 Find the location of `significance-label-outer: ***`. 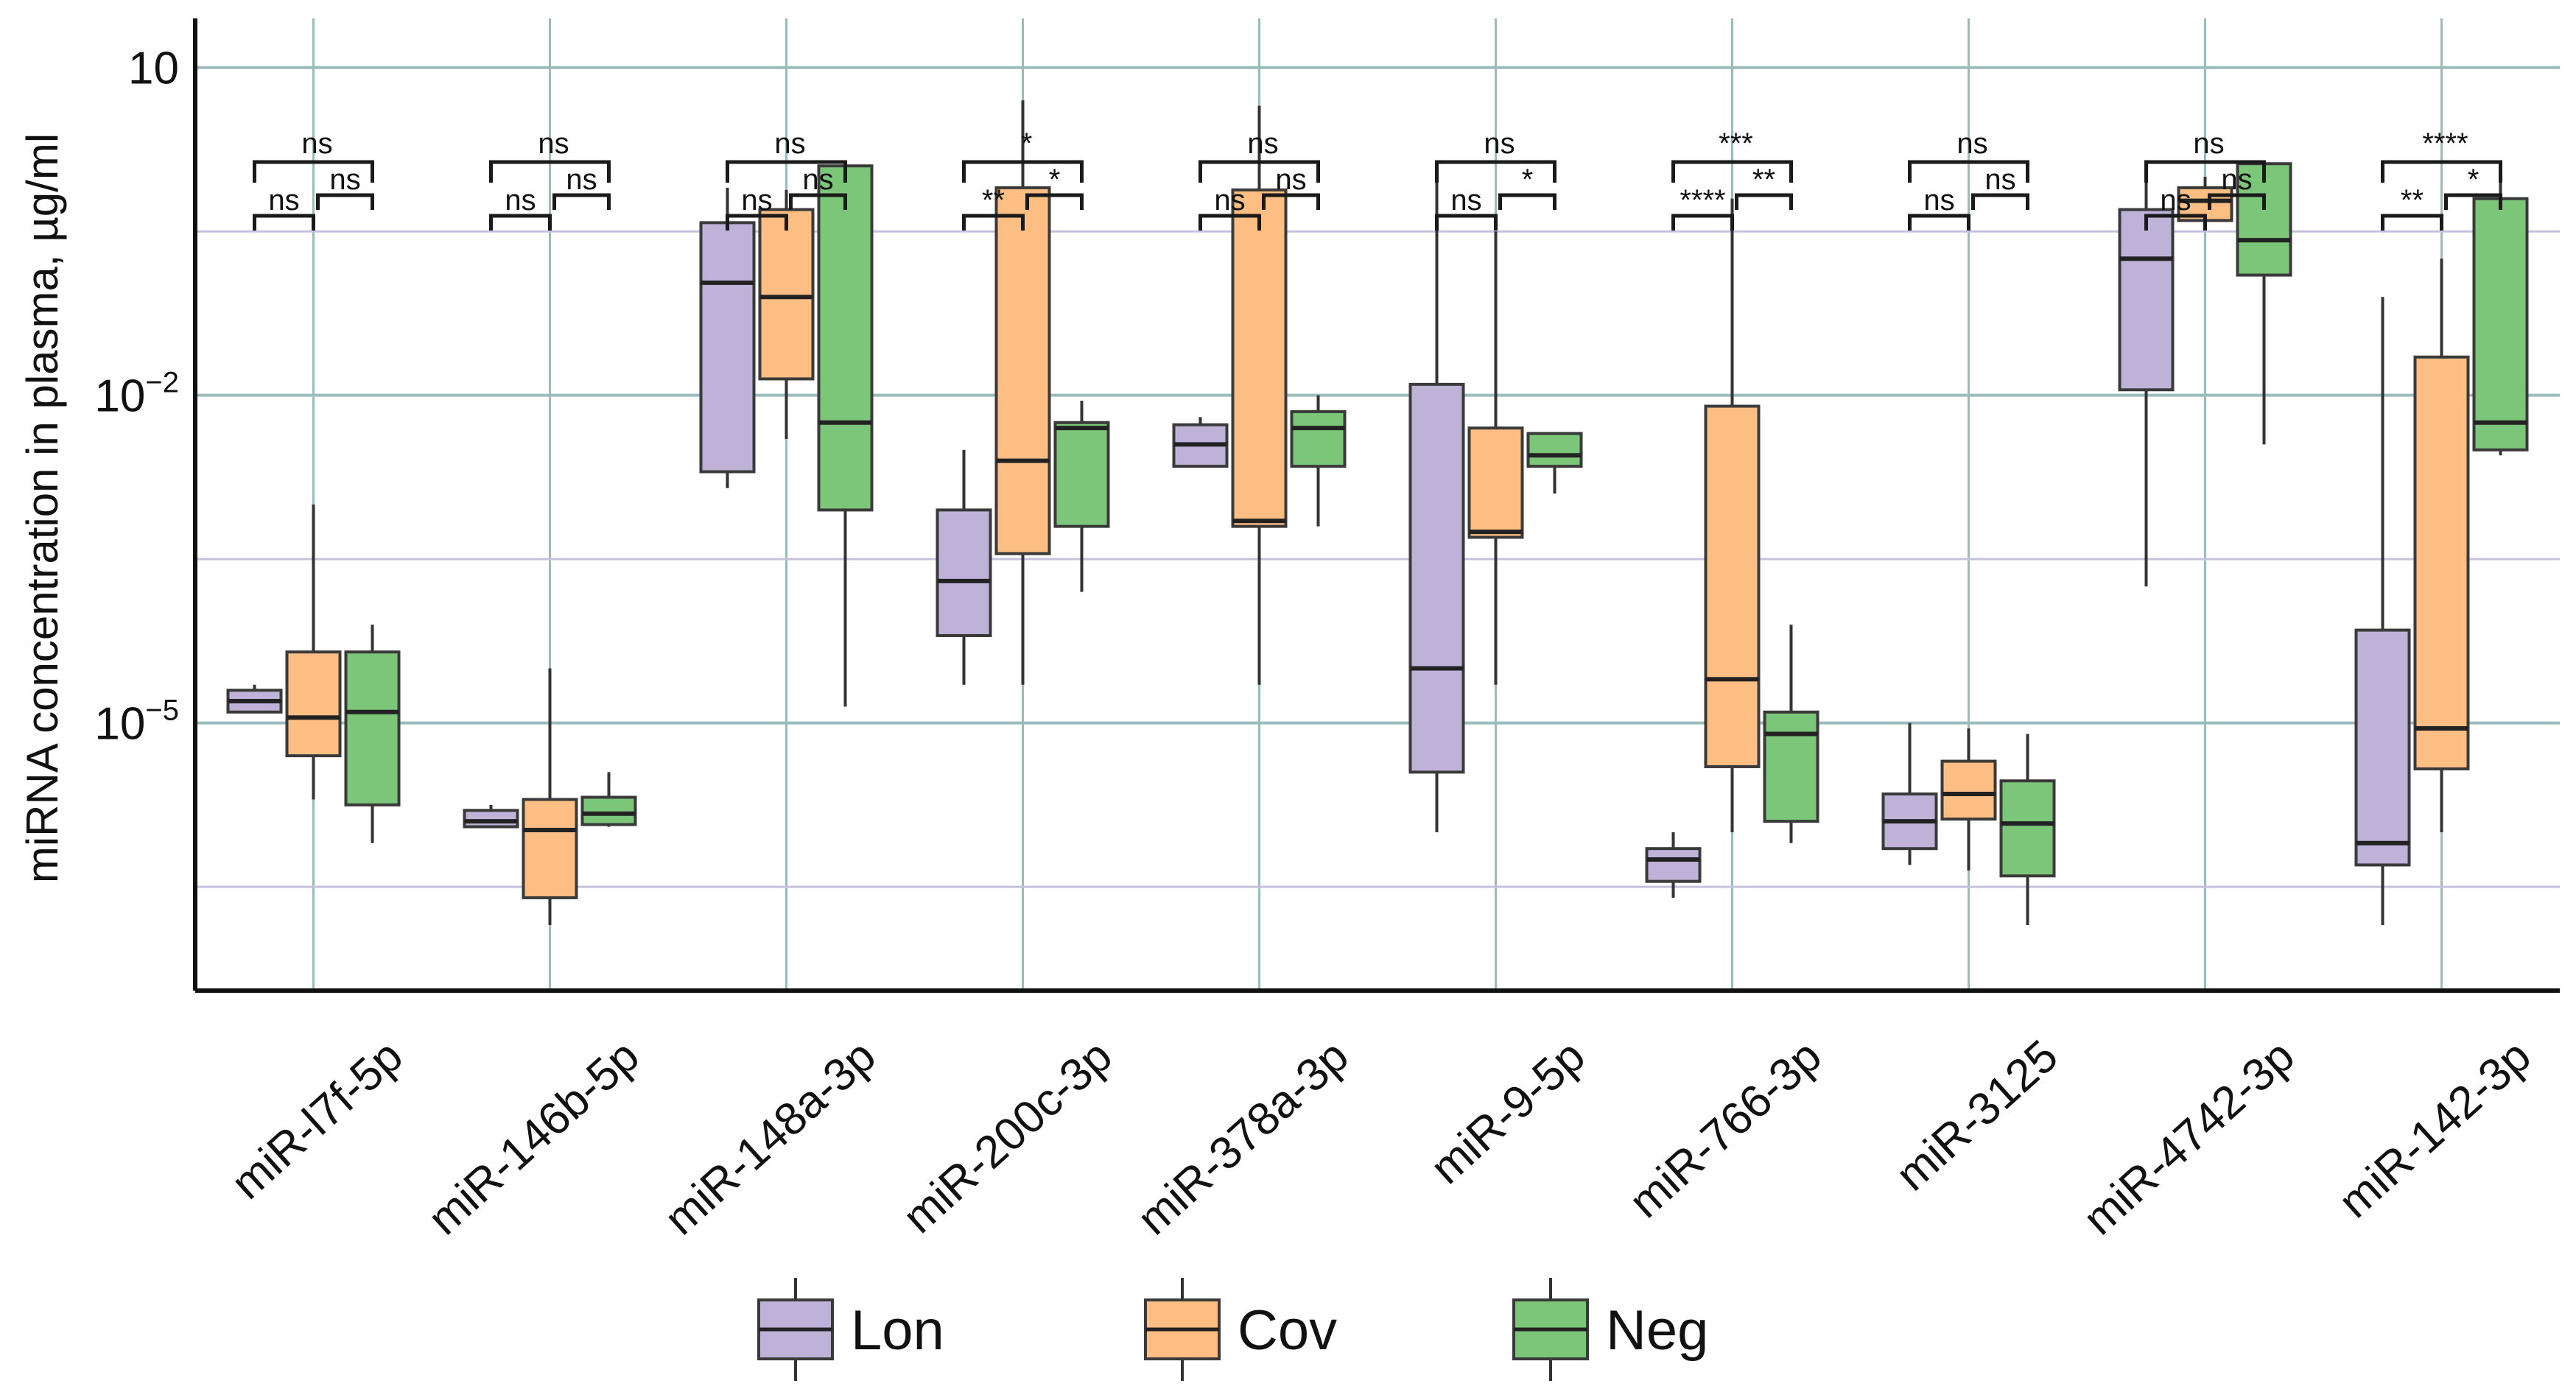

significance-label-outer: *** is located at coordinates (1736, 143).